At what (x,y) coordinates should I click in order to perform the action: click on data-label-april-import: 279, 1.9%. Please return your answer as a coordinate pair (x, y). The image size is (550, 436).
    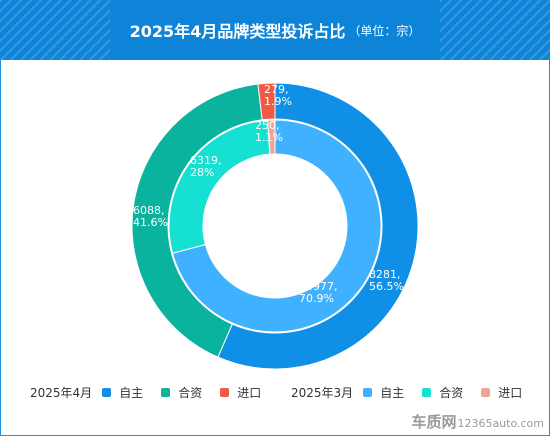
    Looking at the image, I should click on (278, 95).